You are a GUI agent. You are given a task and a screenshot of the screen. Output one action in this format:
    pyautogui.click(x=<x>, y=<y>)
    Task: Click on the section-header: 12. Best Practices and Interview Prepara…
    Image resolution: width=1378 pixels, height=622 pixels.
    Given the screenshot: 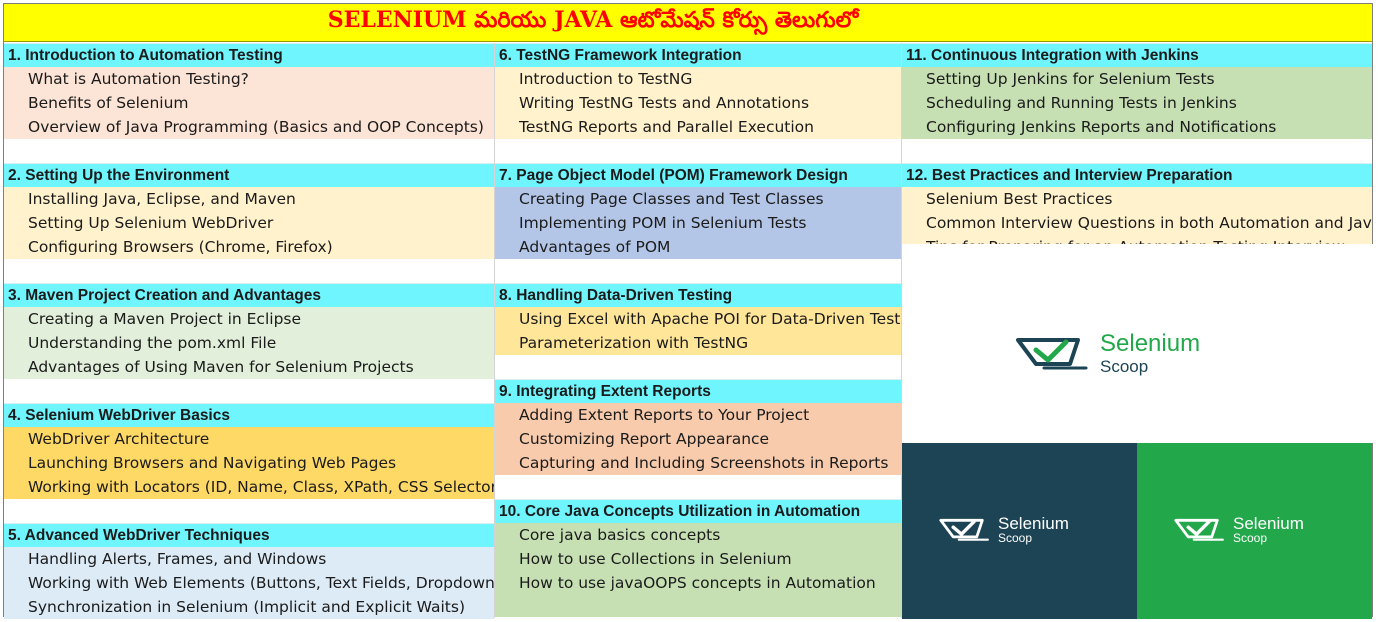 What is the action you would take?
    pyautogui.click(x=1137, y=175)
    